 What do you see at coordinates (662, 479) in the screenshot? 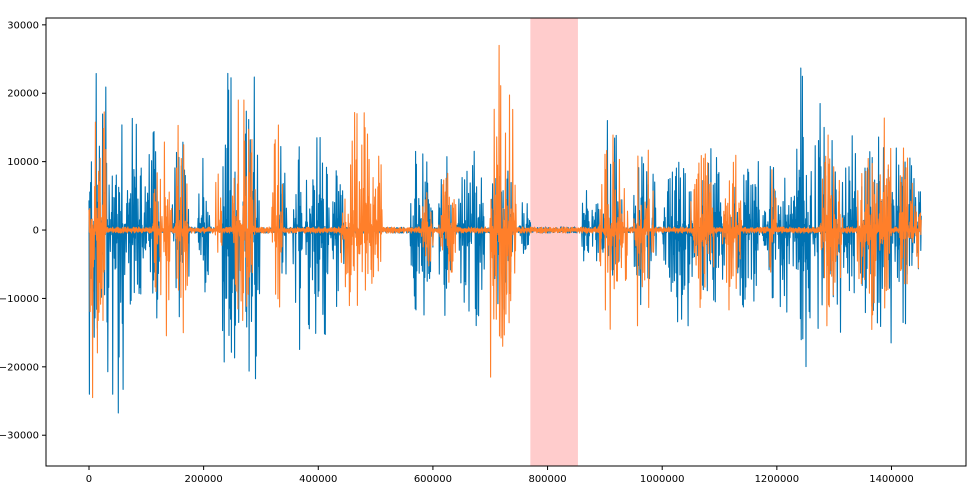
I see `x-tick-label: 1000000` at bounding box center [662, 479].